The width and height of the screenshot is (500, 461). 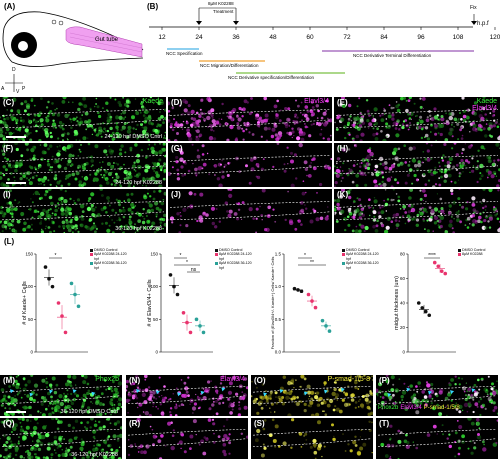 I want to click on micrograph-panel: (H), so click(x=417, y=165).